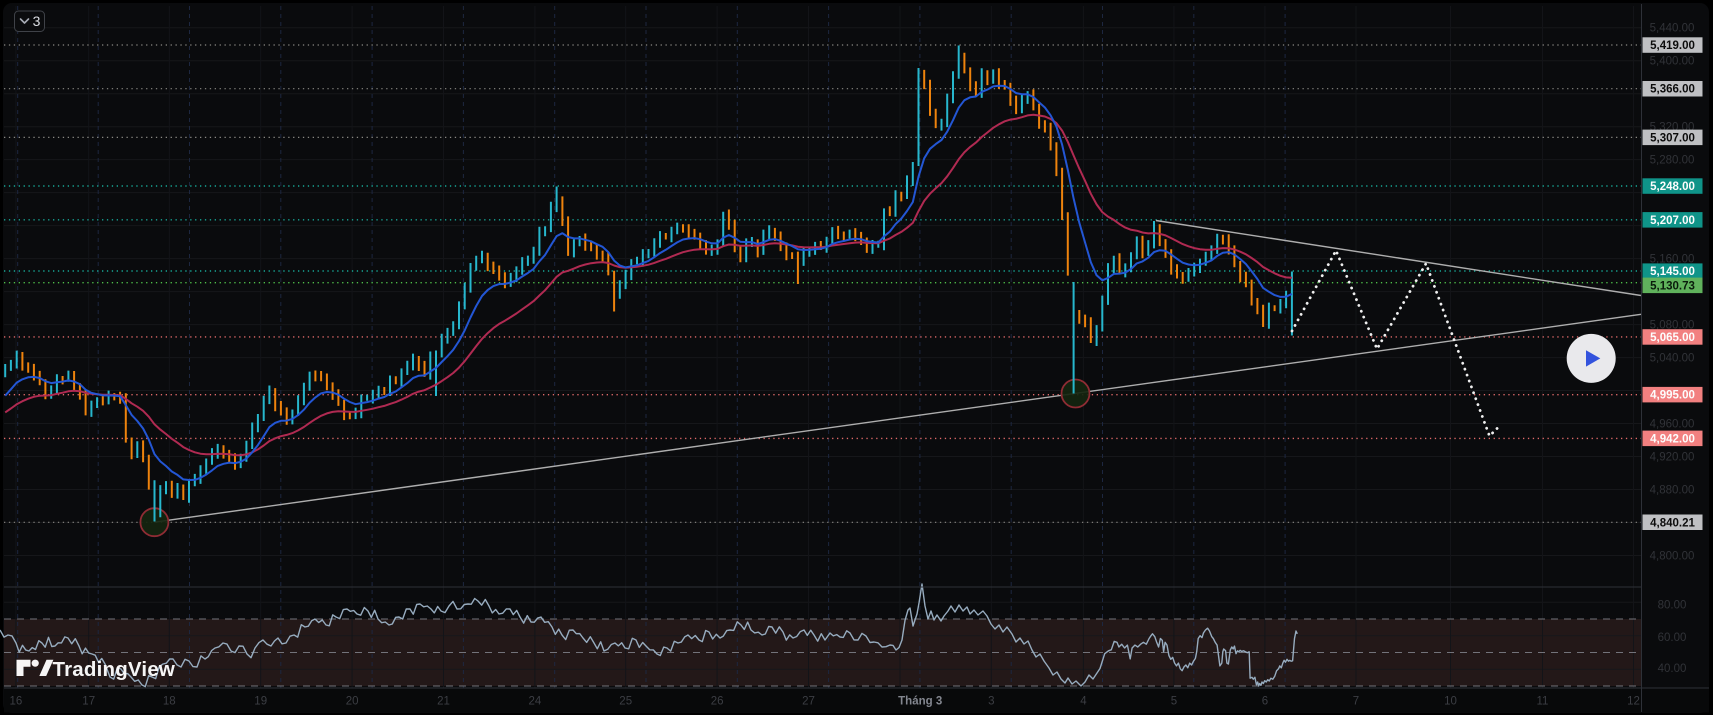  What do you see at coordinates (1672, 90) in the screenshot?
I see `svg-text: 5,366.00` at bounding box center [1672, 90].